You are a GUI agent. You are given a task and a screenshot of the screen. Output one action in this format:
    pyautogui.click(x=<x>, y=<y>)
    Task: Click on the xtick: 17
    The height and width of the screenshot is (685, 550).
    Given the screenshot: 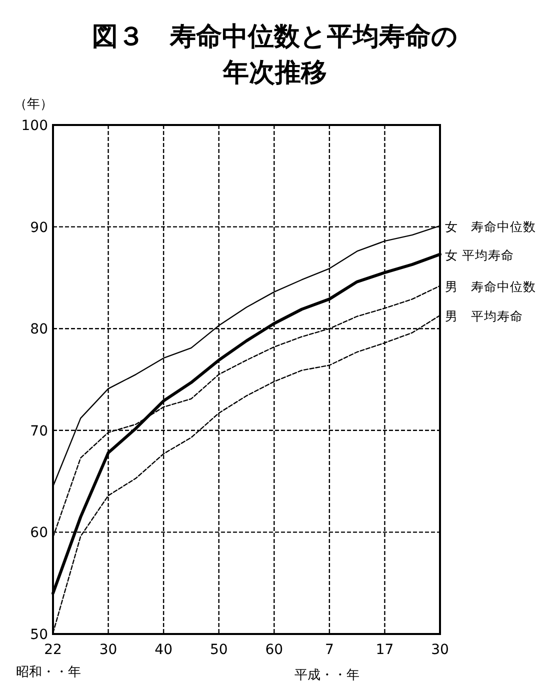 What is the action you would take?
    pyautogui.click(x=385, y=650)
    